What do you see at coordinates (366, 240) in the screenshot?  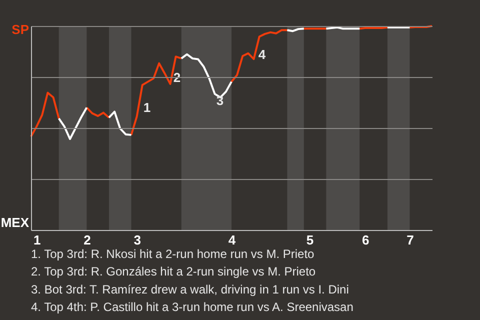 I see `x-tick-label: 6` at bounding box center [366, 240].